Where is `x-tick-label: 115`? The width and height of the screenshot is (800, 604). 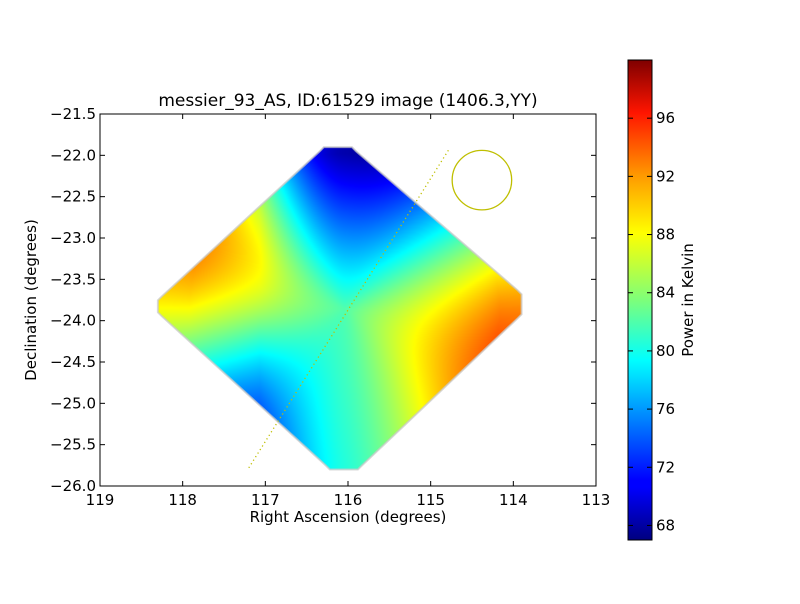 x-tick-label: 115 is located at coordinates (430, 500).